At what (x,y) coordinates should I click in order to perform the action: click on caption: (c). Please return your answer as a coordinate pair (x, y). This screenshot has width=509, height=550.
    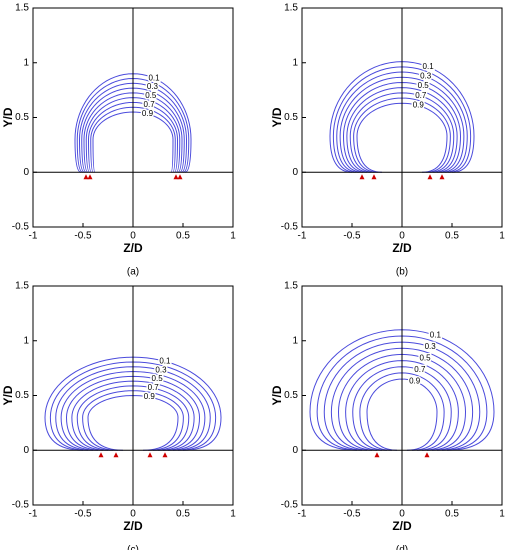
    Looking at the image, I should click on (133, 547).